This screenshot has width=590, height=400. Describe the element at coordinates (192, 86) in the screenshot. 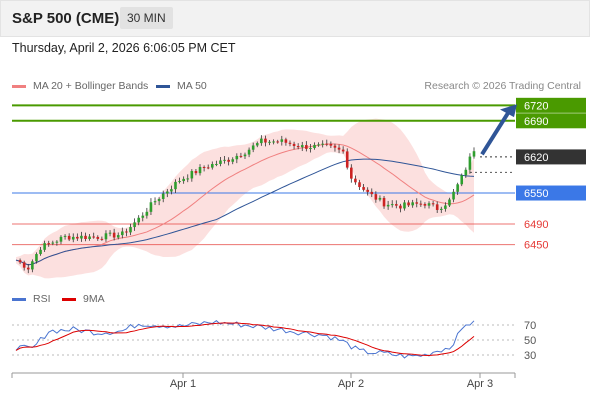

I see `legend-ma50-label: MA 50` at that location.